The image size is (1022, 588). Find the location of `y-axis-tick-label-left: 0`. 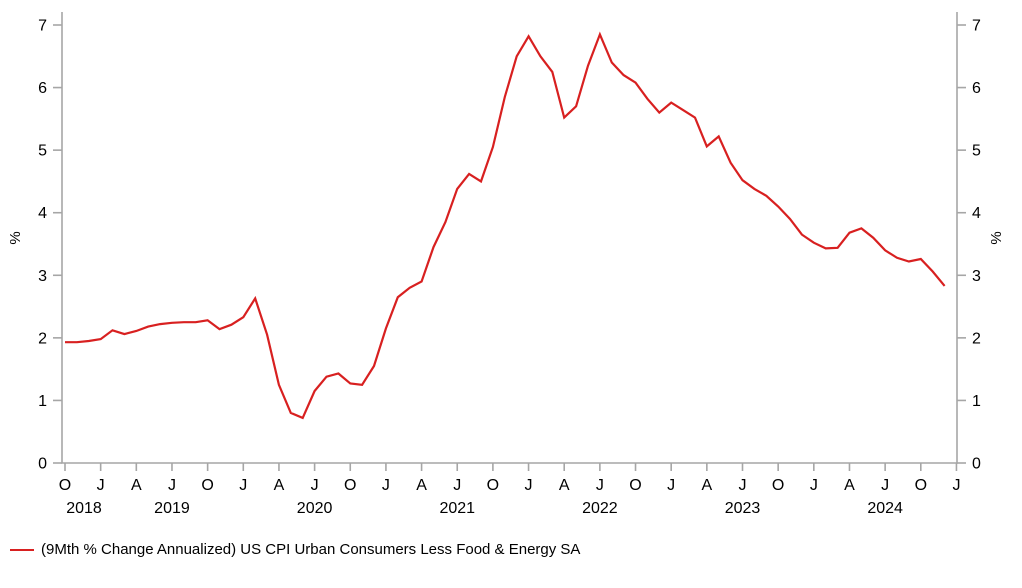

y-axis-tick-label-left: 0 is located at coordinates (42, 464).